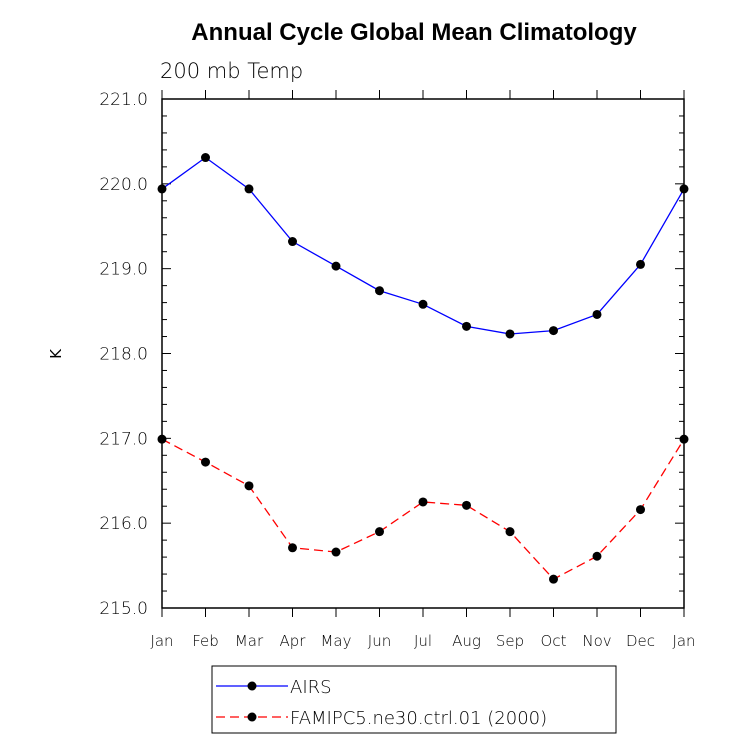 Image resolution: width=733 pixels, height=756 pixels. What do you see at coordinates (123, 355) in the screenshot?
I see `y-tick-label: 218.0` at bounding box center [123, 355].